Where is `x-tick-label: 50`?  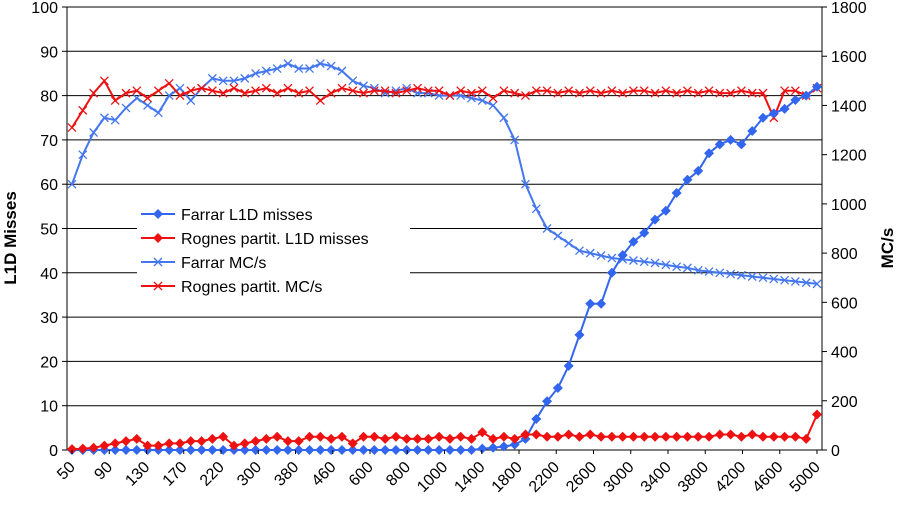 x-tick-label: 50 is located at coordinates (66, 471).